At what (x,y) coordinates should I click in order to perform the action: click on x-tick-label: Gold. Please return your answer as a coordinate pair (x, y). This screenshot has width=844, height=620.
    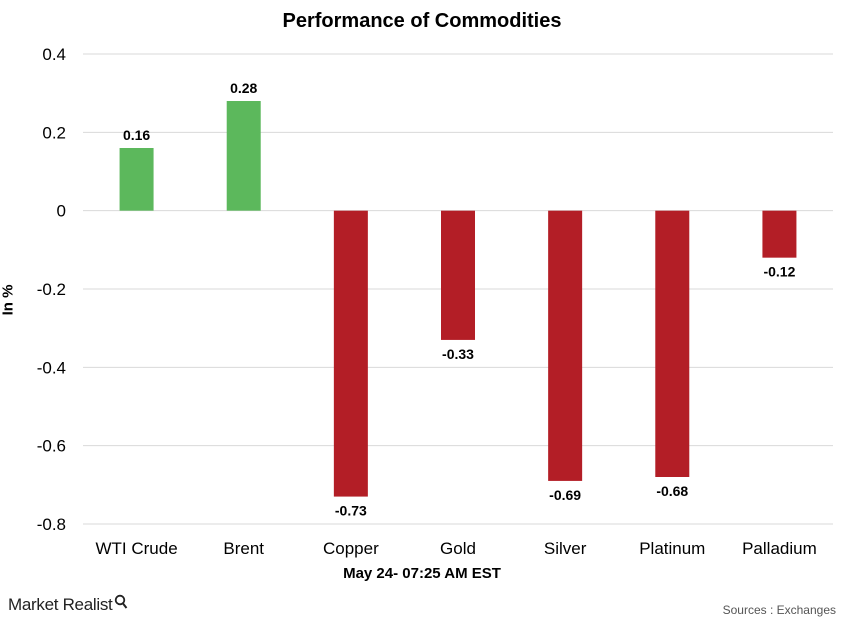
    Looking at the image, I should click on (458, 548).